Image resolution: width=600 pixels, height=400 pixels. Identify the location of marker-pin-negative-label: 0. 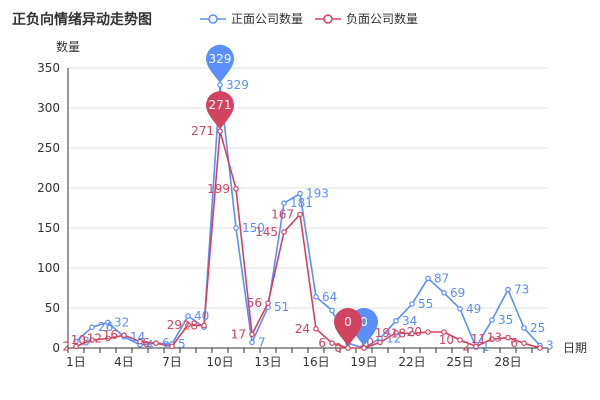
(348, 322).